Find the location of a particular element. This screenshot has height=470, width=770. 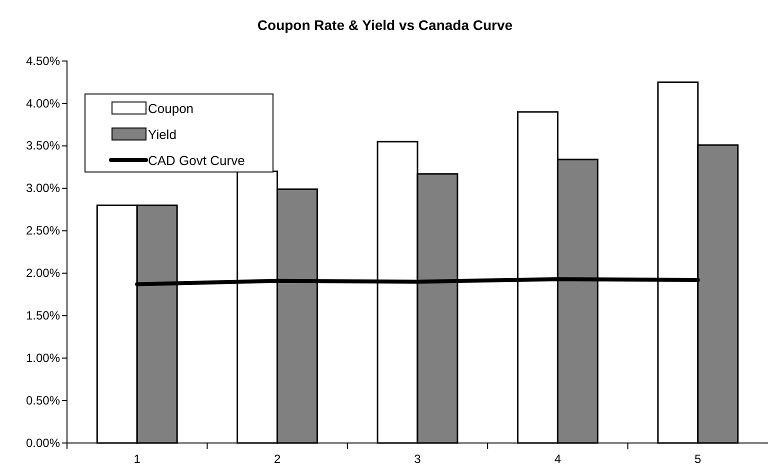

y-tick-label: 2.50% is located at coordinates (43, 231).